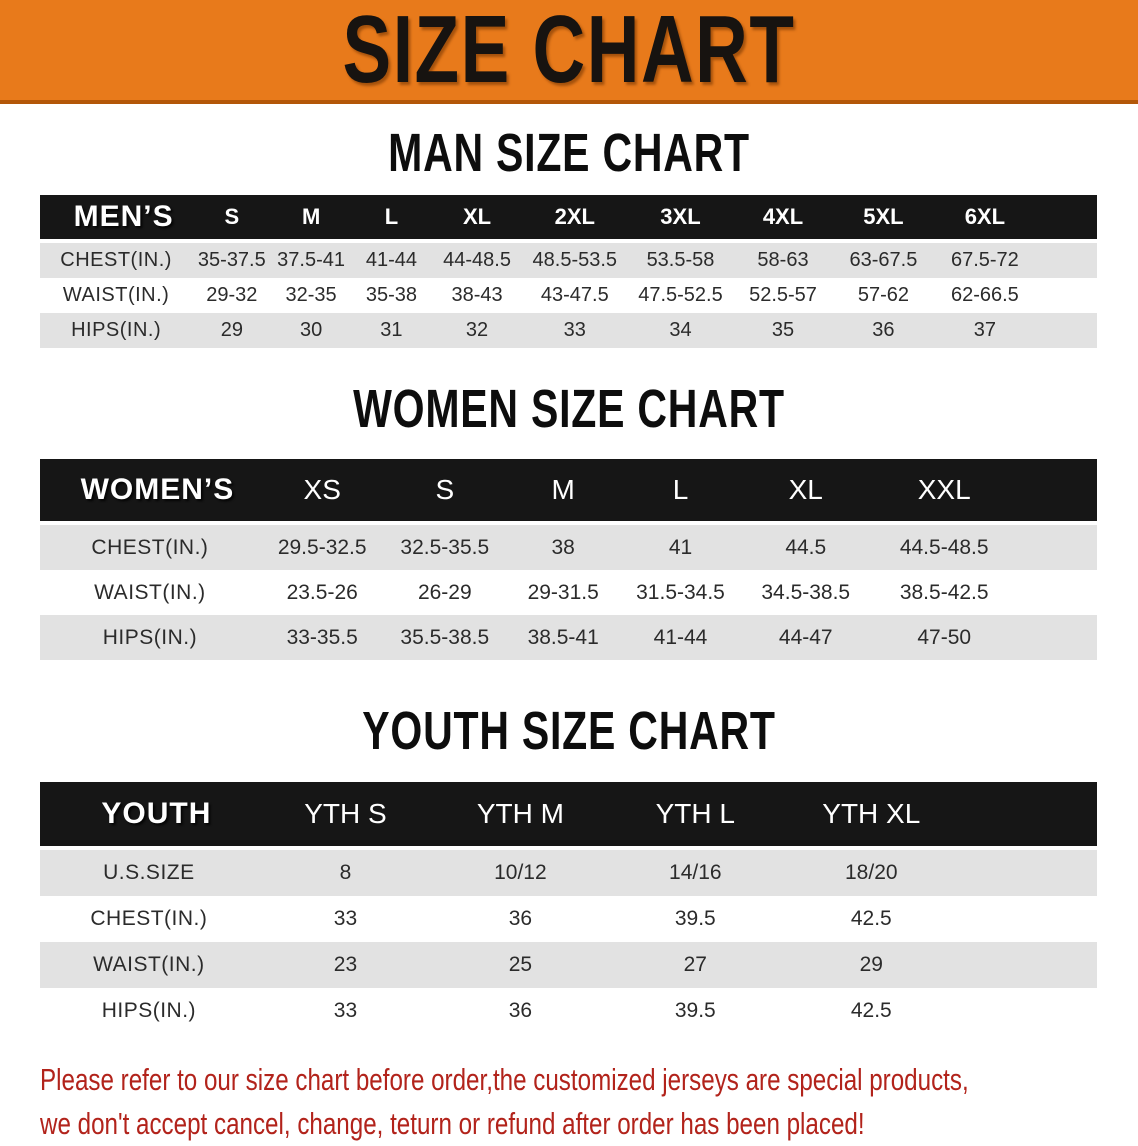 The image size is (1138, 1146). I want to click on table-row: HIPS(IN.) 33 36 39.5 42.5, so click(568, 1011).